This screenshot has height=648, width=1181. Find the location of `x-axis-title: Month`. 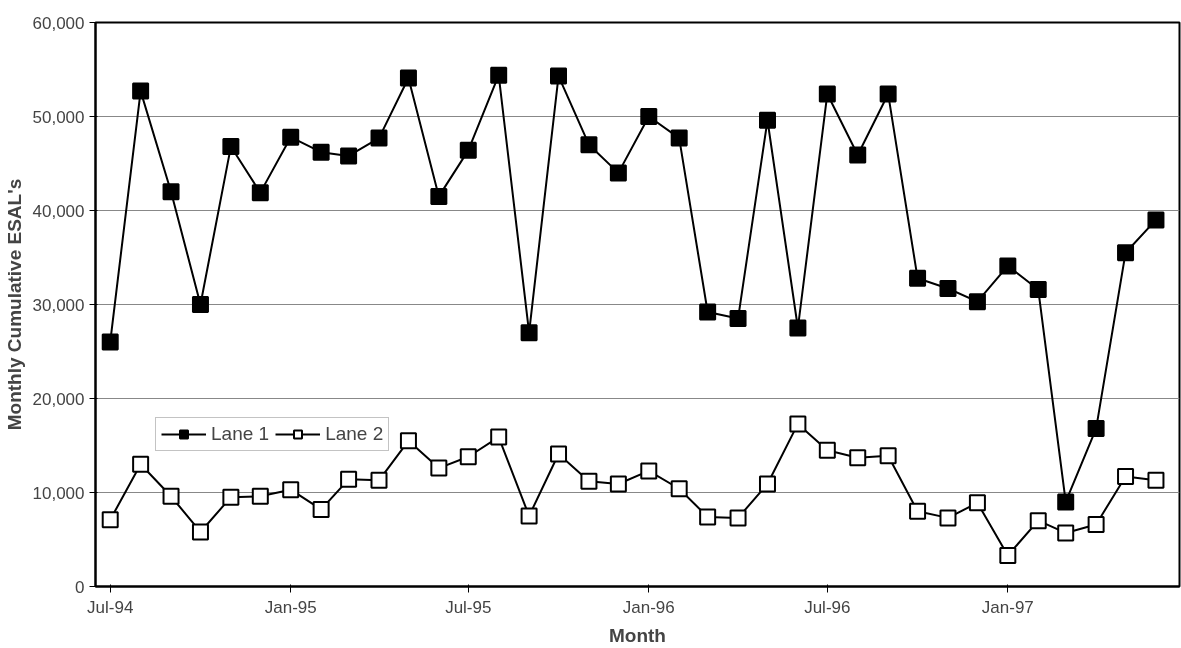

x-axis-title: Month is located at coordinates (637, 635).